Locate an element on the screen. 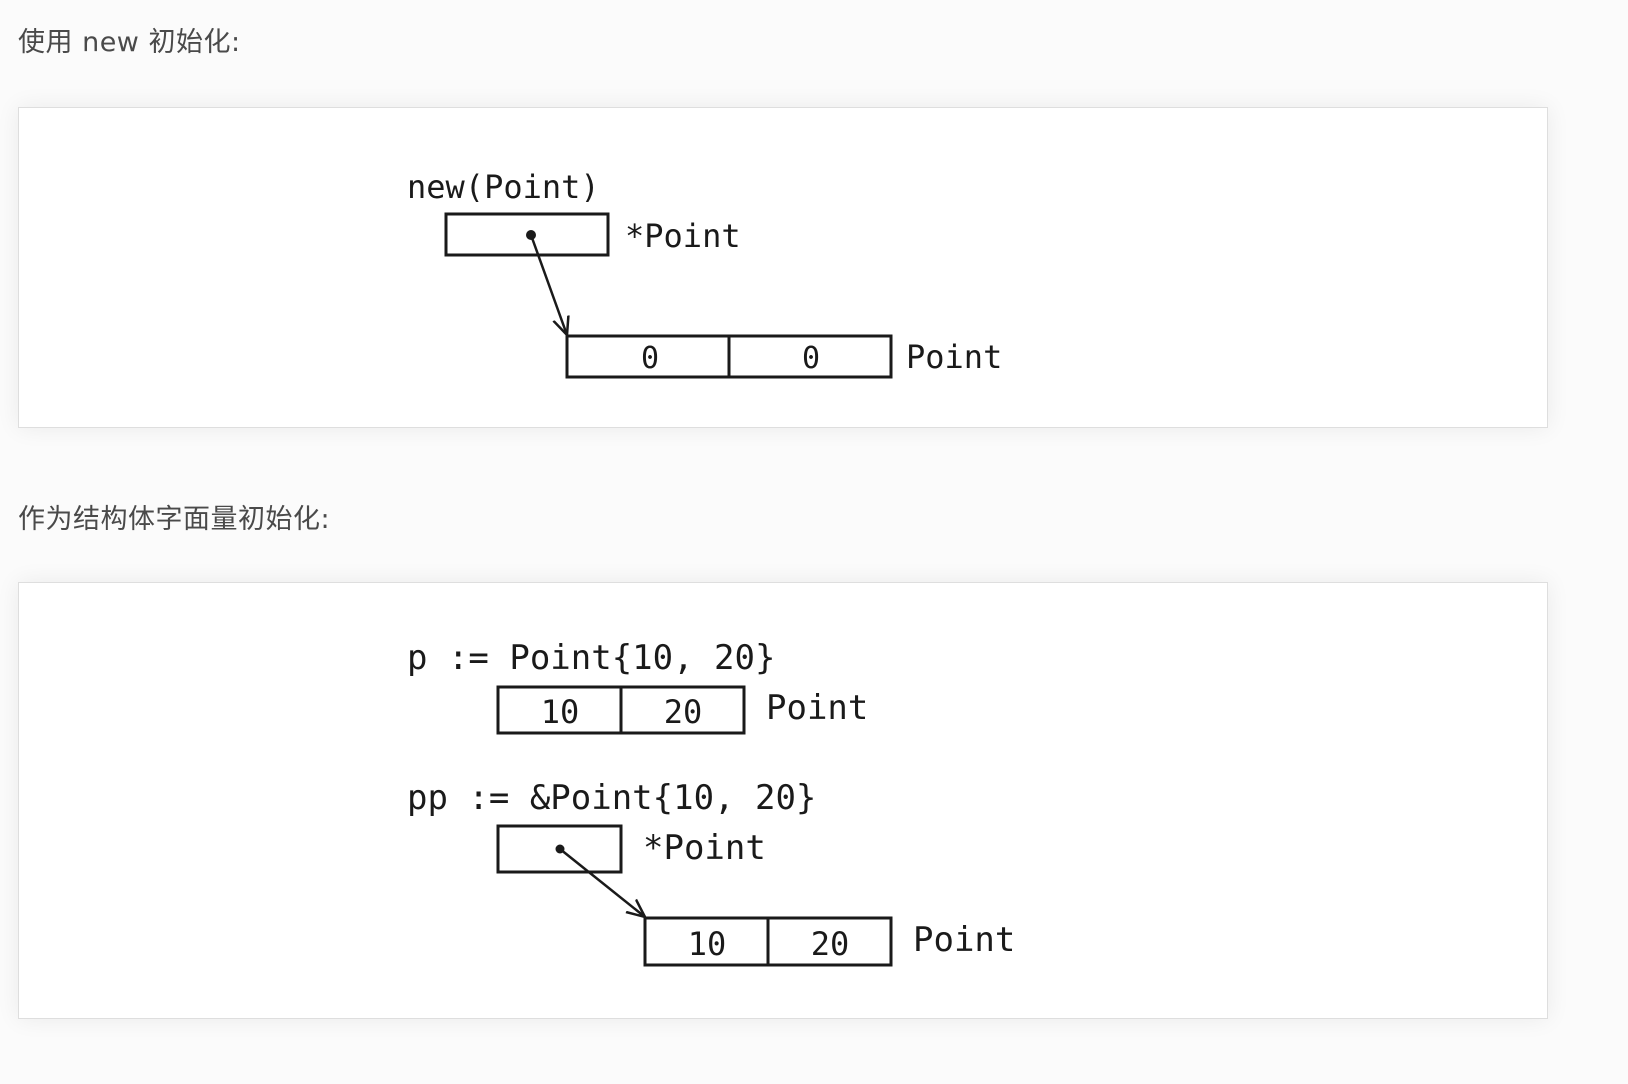 The width and height of the screenshot is (1628, 1084). struct-field-x is located at coordinates (648, 356).